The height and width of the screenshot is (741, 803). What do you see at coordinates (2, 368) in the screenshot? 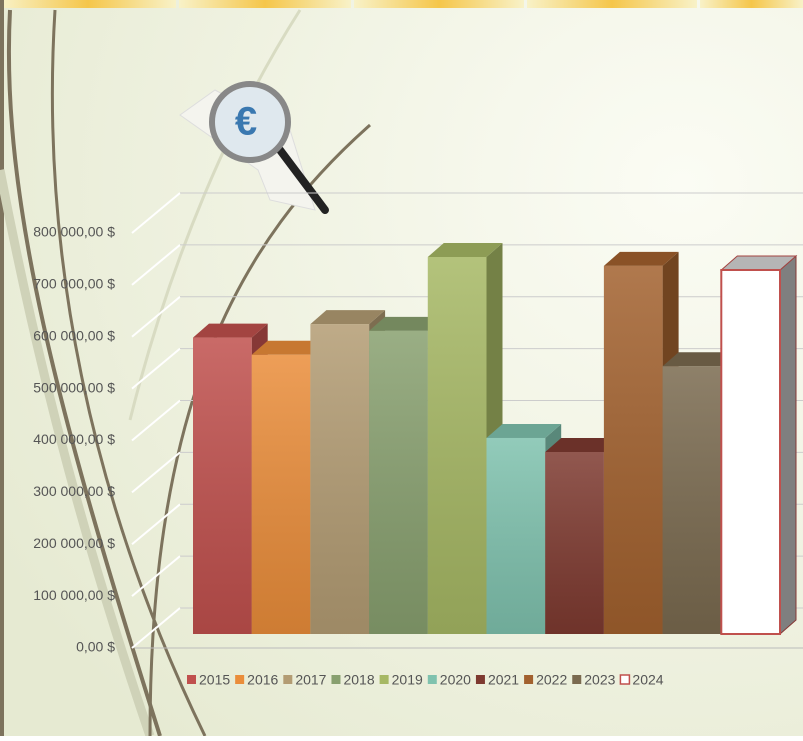
I see `left-bar` at bounding box center [2, 368].